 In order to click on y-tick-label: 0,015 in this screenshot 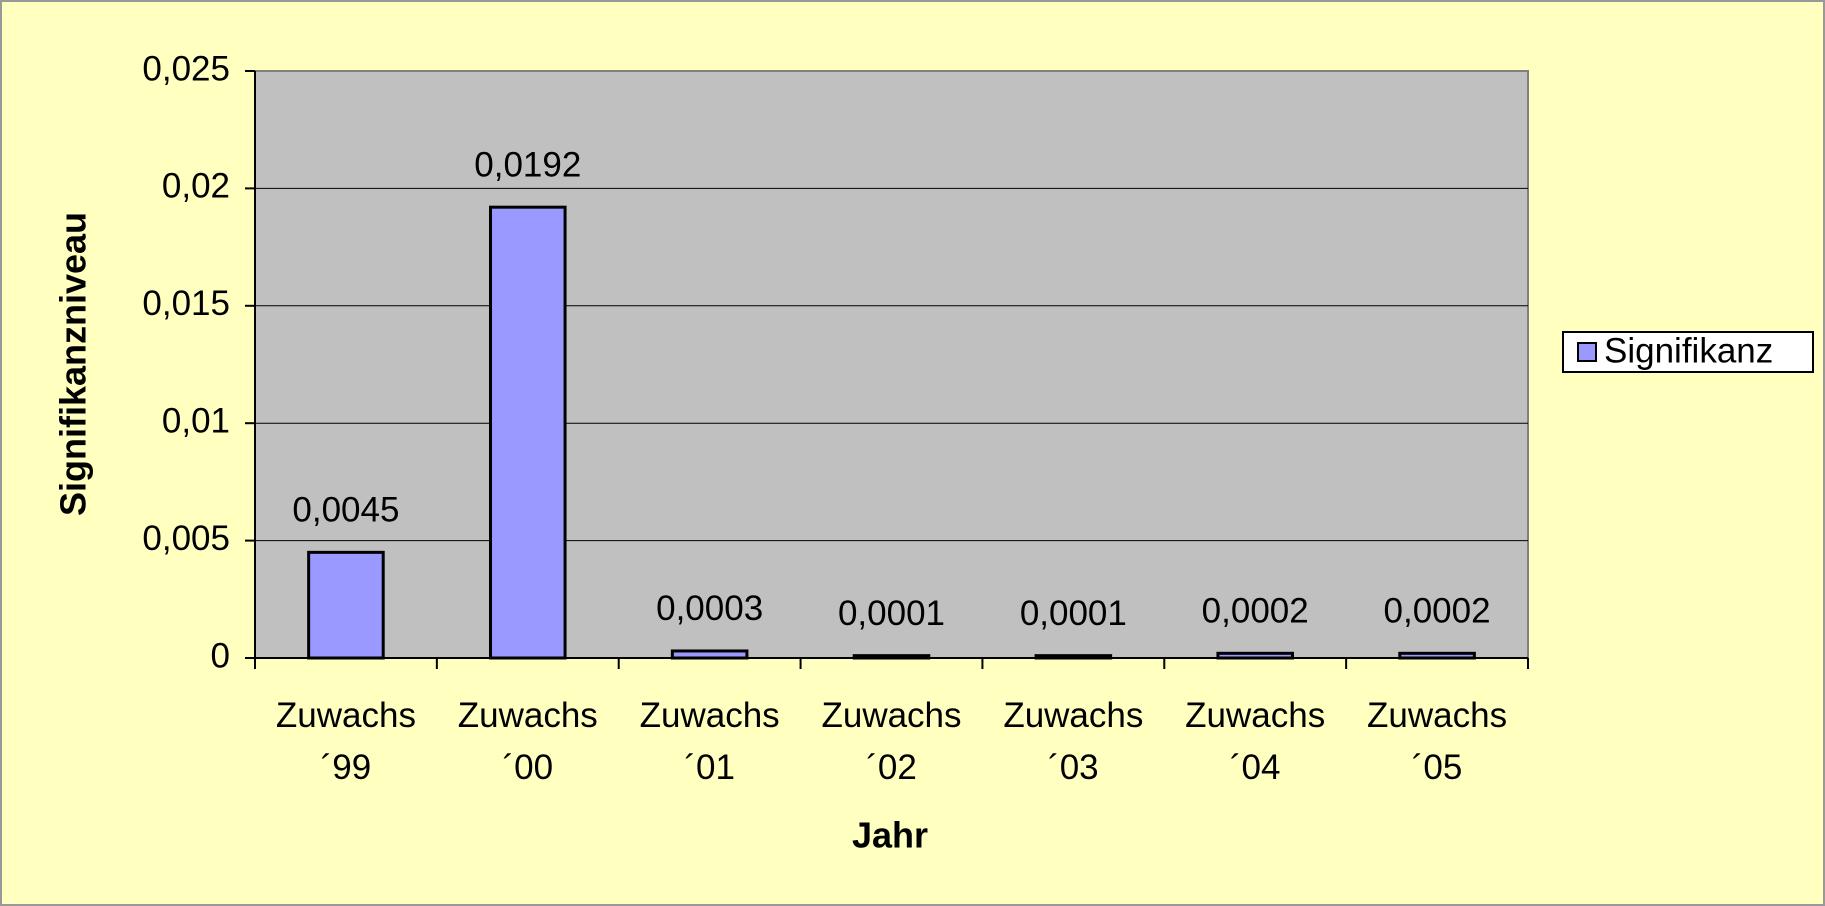, I will do `click(186, 303)`.